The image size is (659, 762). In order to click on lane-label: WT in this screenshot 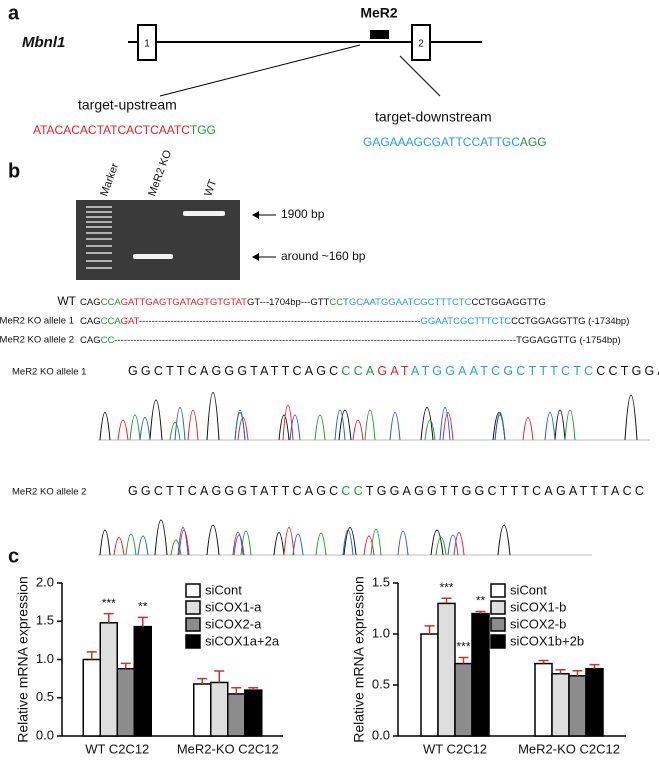, I will do `click(210, 188)`.